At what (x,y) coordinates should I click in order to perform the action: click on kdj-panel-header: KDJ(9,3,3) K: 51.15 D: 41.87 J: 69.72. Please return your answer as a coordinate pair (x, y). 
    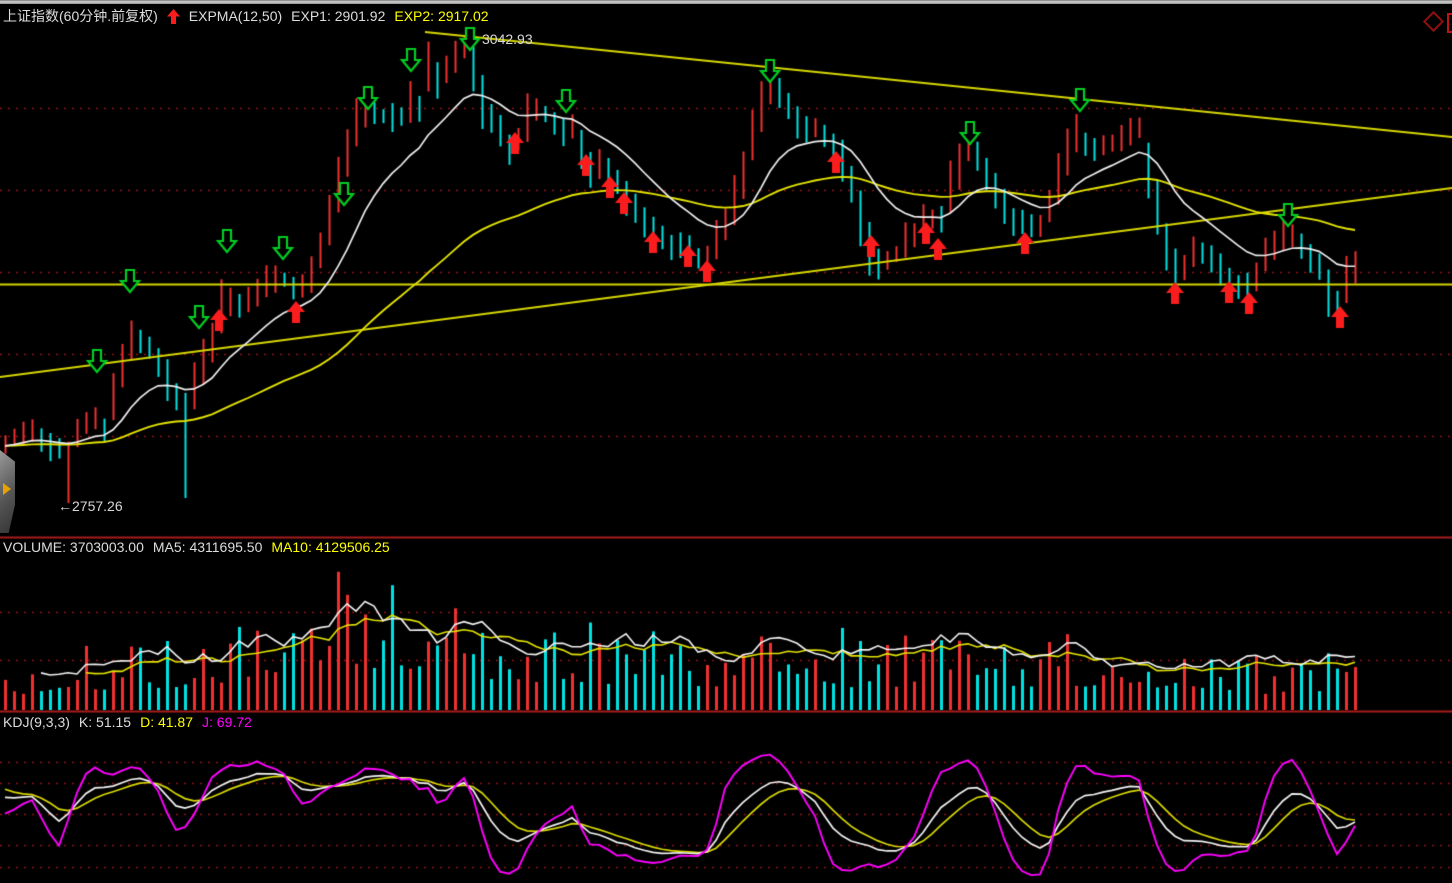
    Looking at the image, I should click on (127, 722).